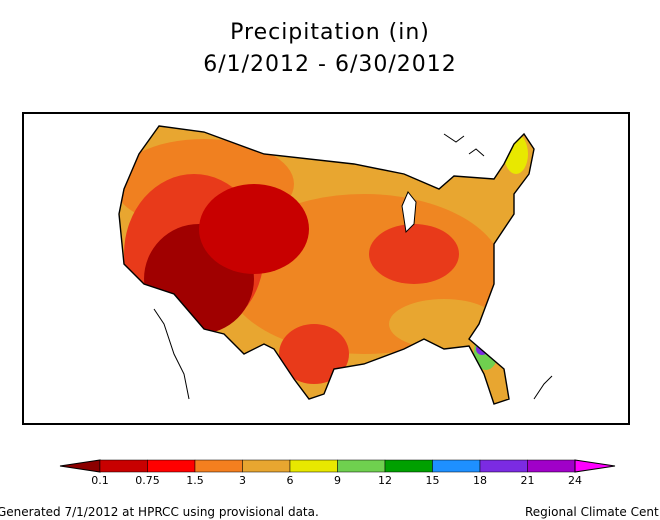 This screenshot has height=520, width=660. Describe the element at coordinates (80, 466) in the screenshot. I see `legend-low-arrow` at that location.